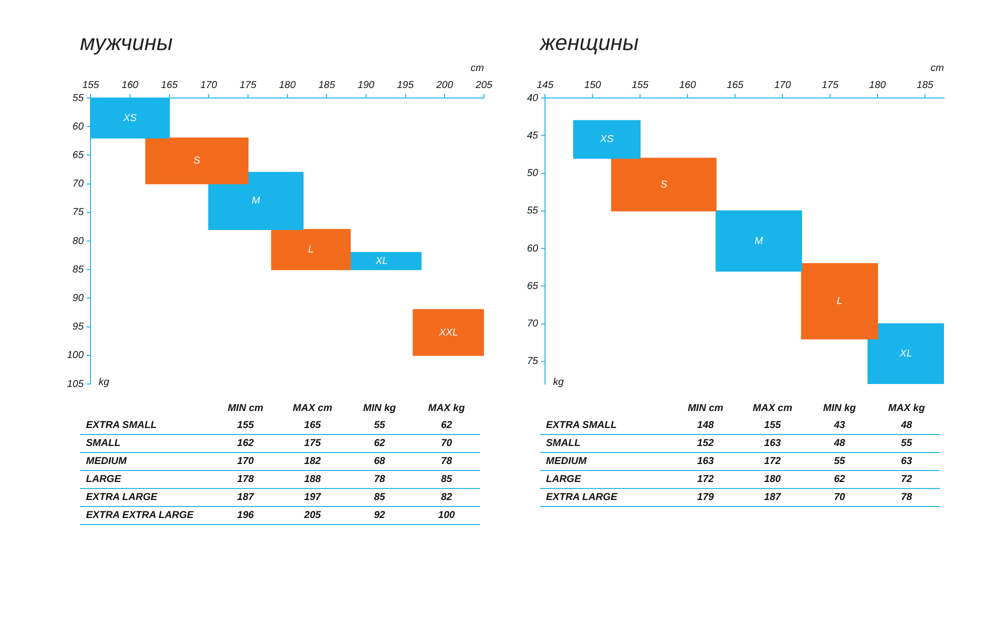 This screenshot has width=1000, height=624. I want to click on y-tick-label: 60, so click(533, 248).